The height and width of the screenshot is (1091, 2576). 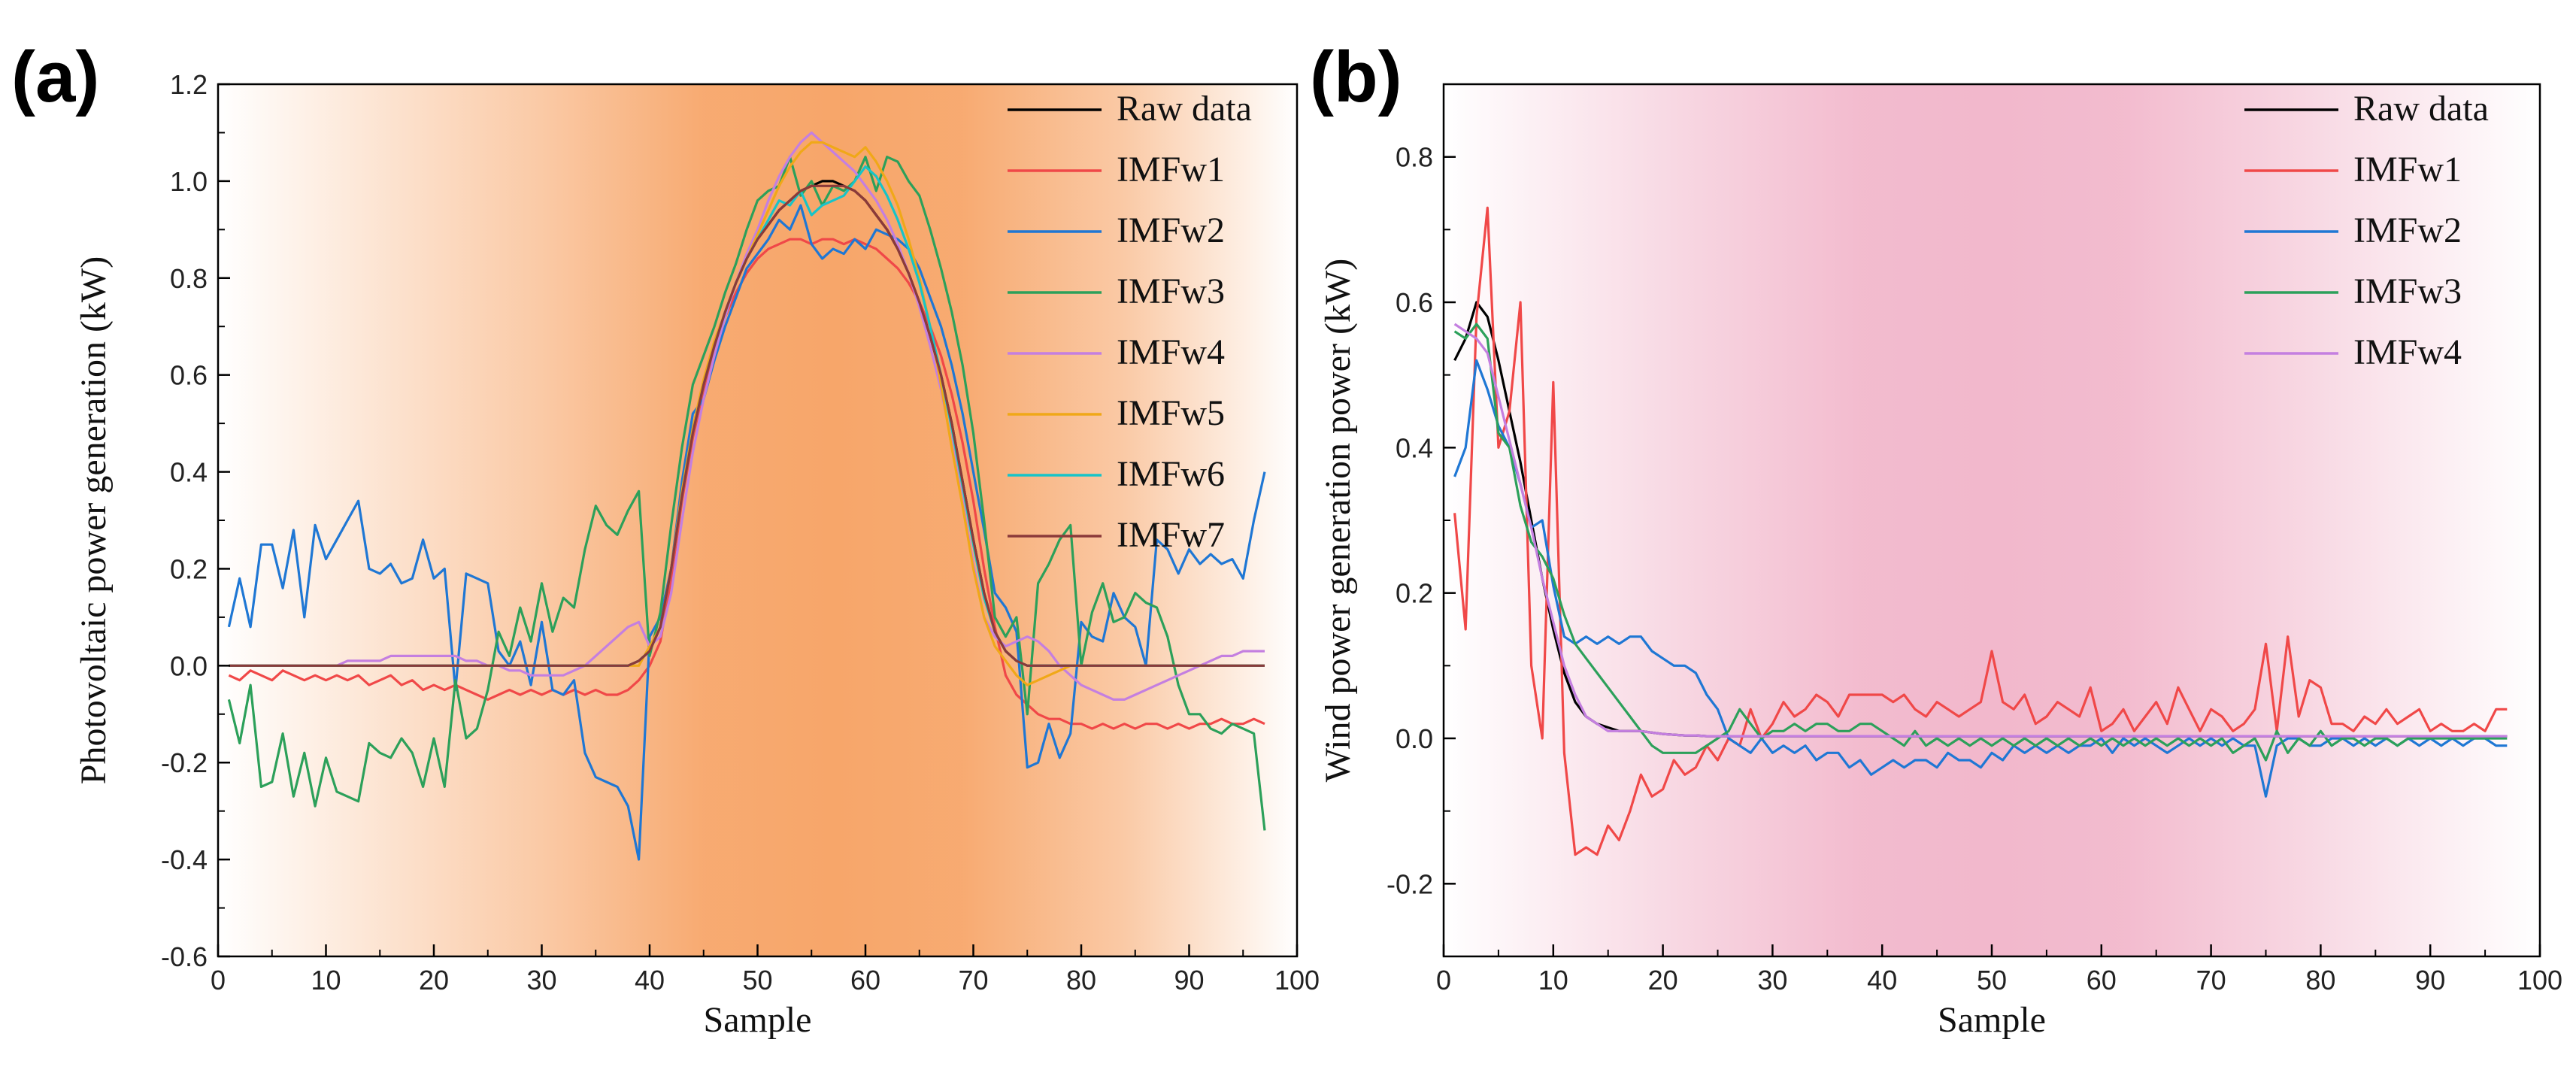 I want to click on y-tick-label: 1.2, so click(x=189, y=84).